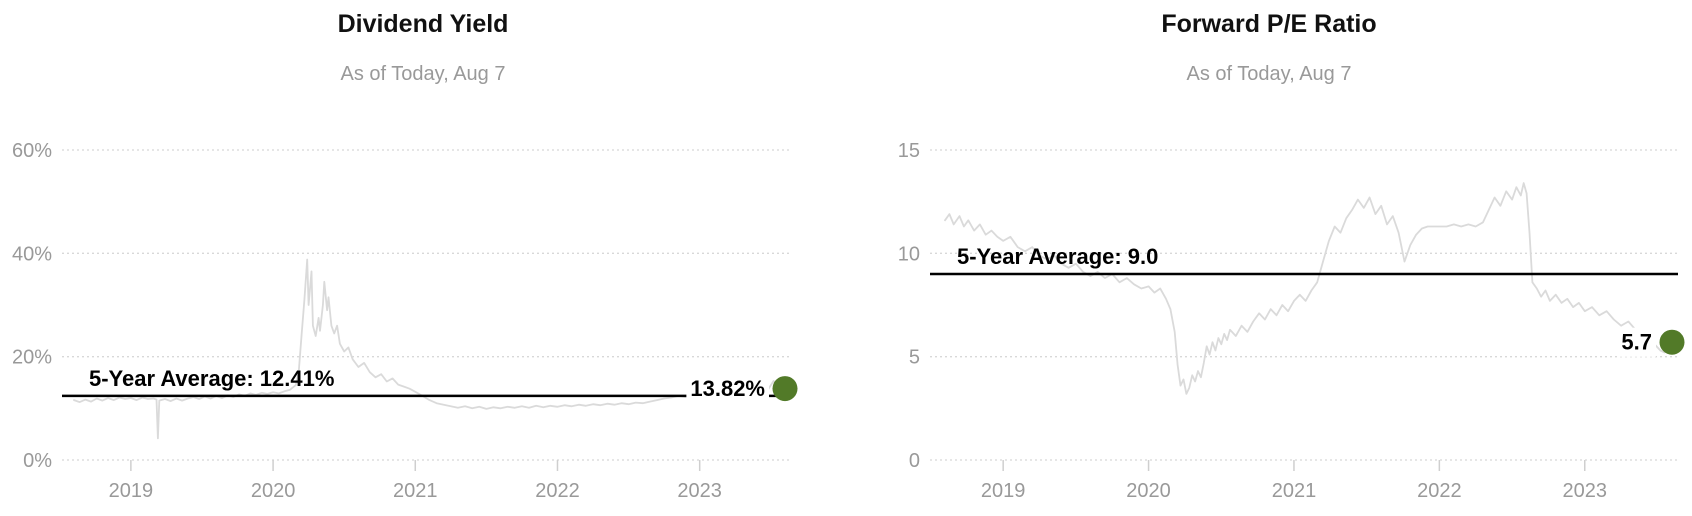  Describe the element at coordinates (1269, 24) in the screenshot. I see `chart-title: Forward P/E Ratio` at that location.